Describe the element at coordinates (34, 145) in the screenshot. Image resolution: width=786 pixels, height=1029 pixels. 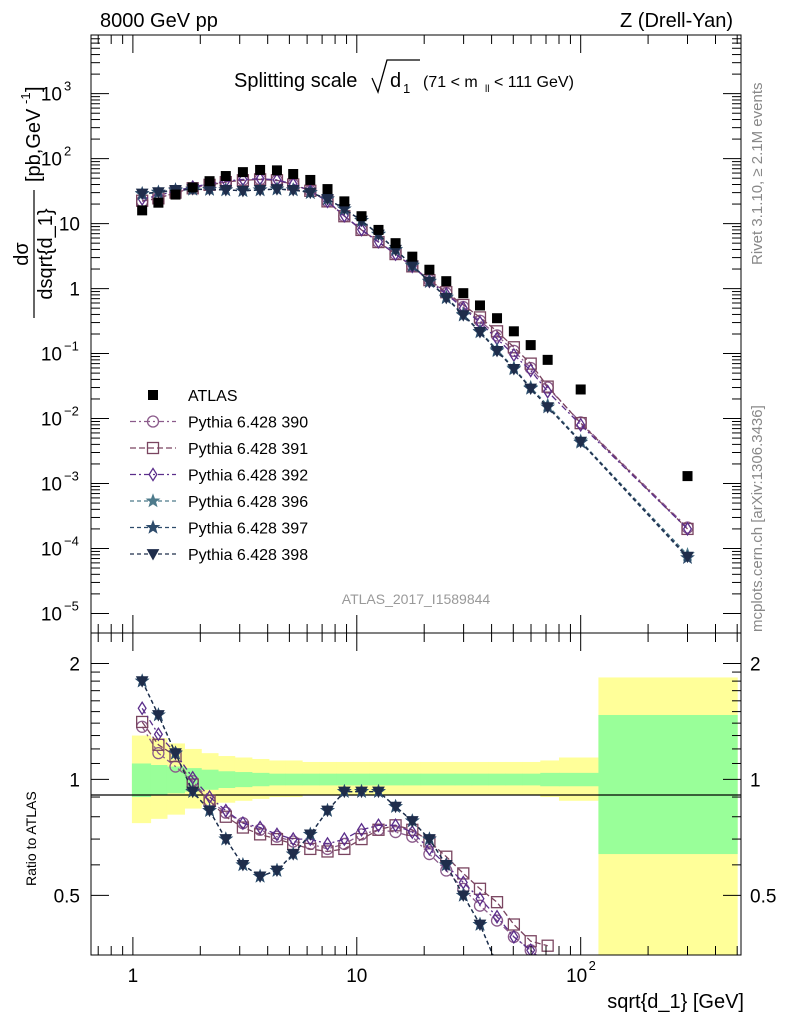
I see `ylabel-unit: [pb,GeV` at that location.